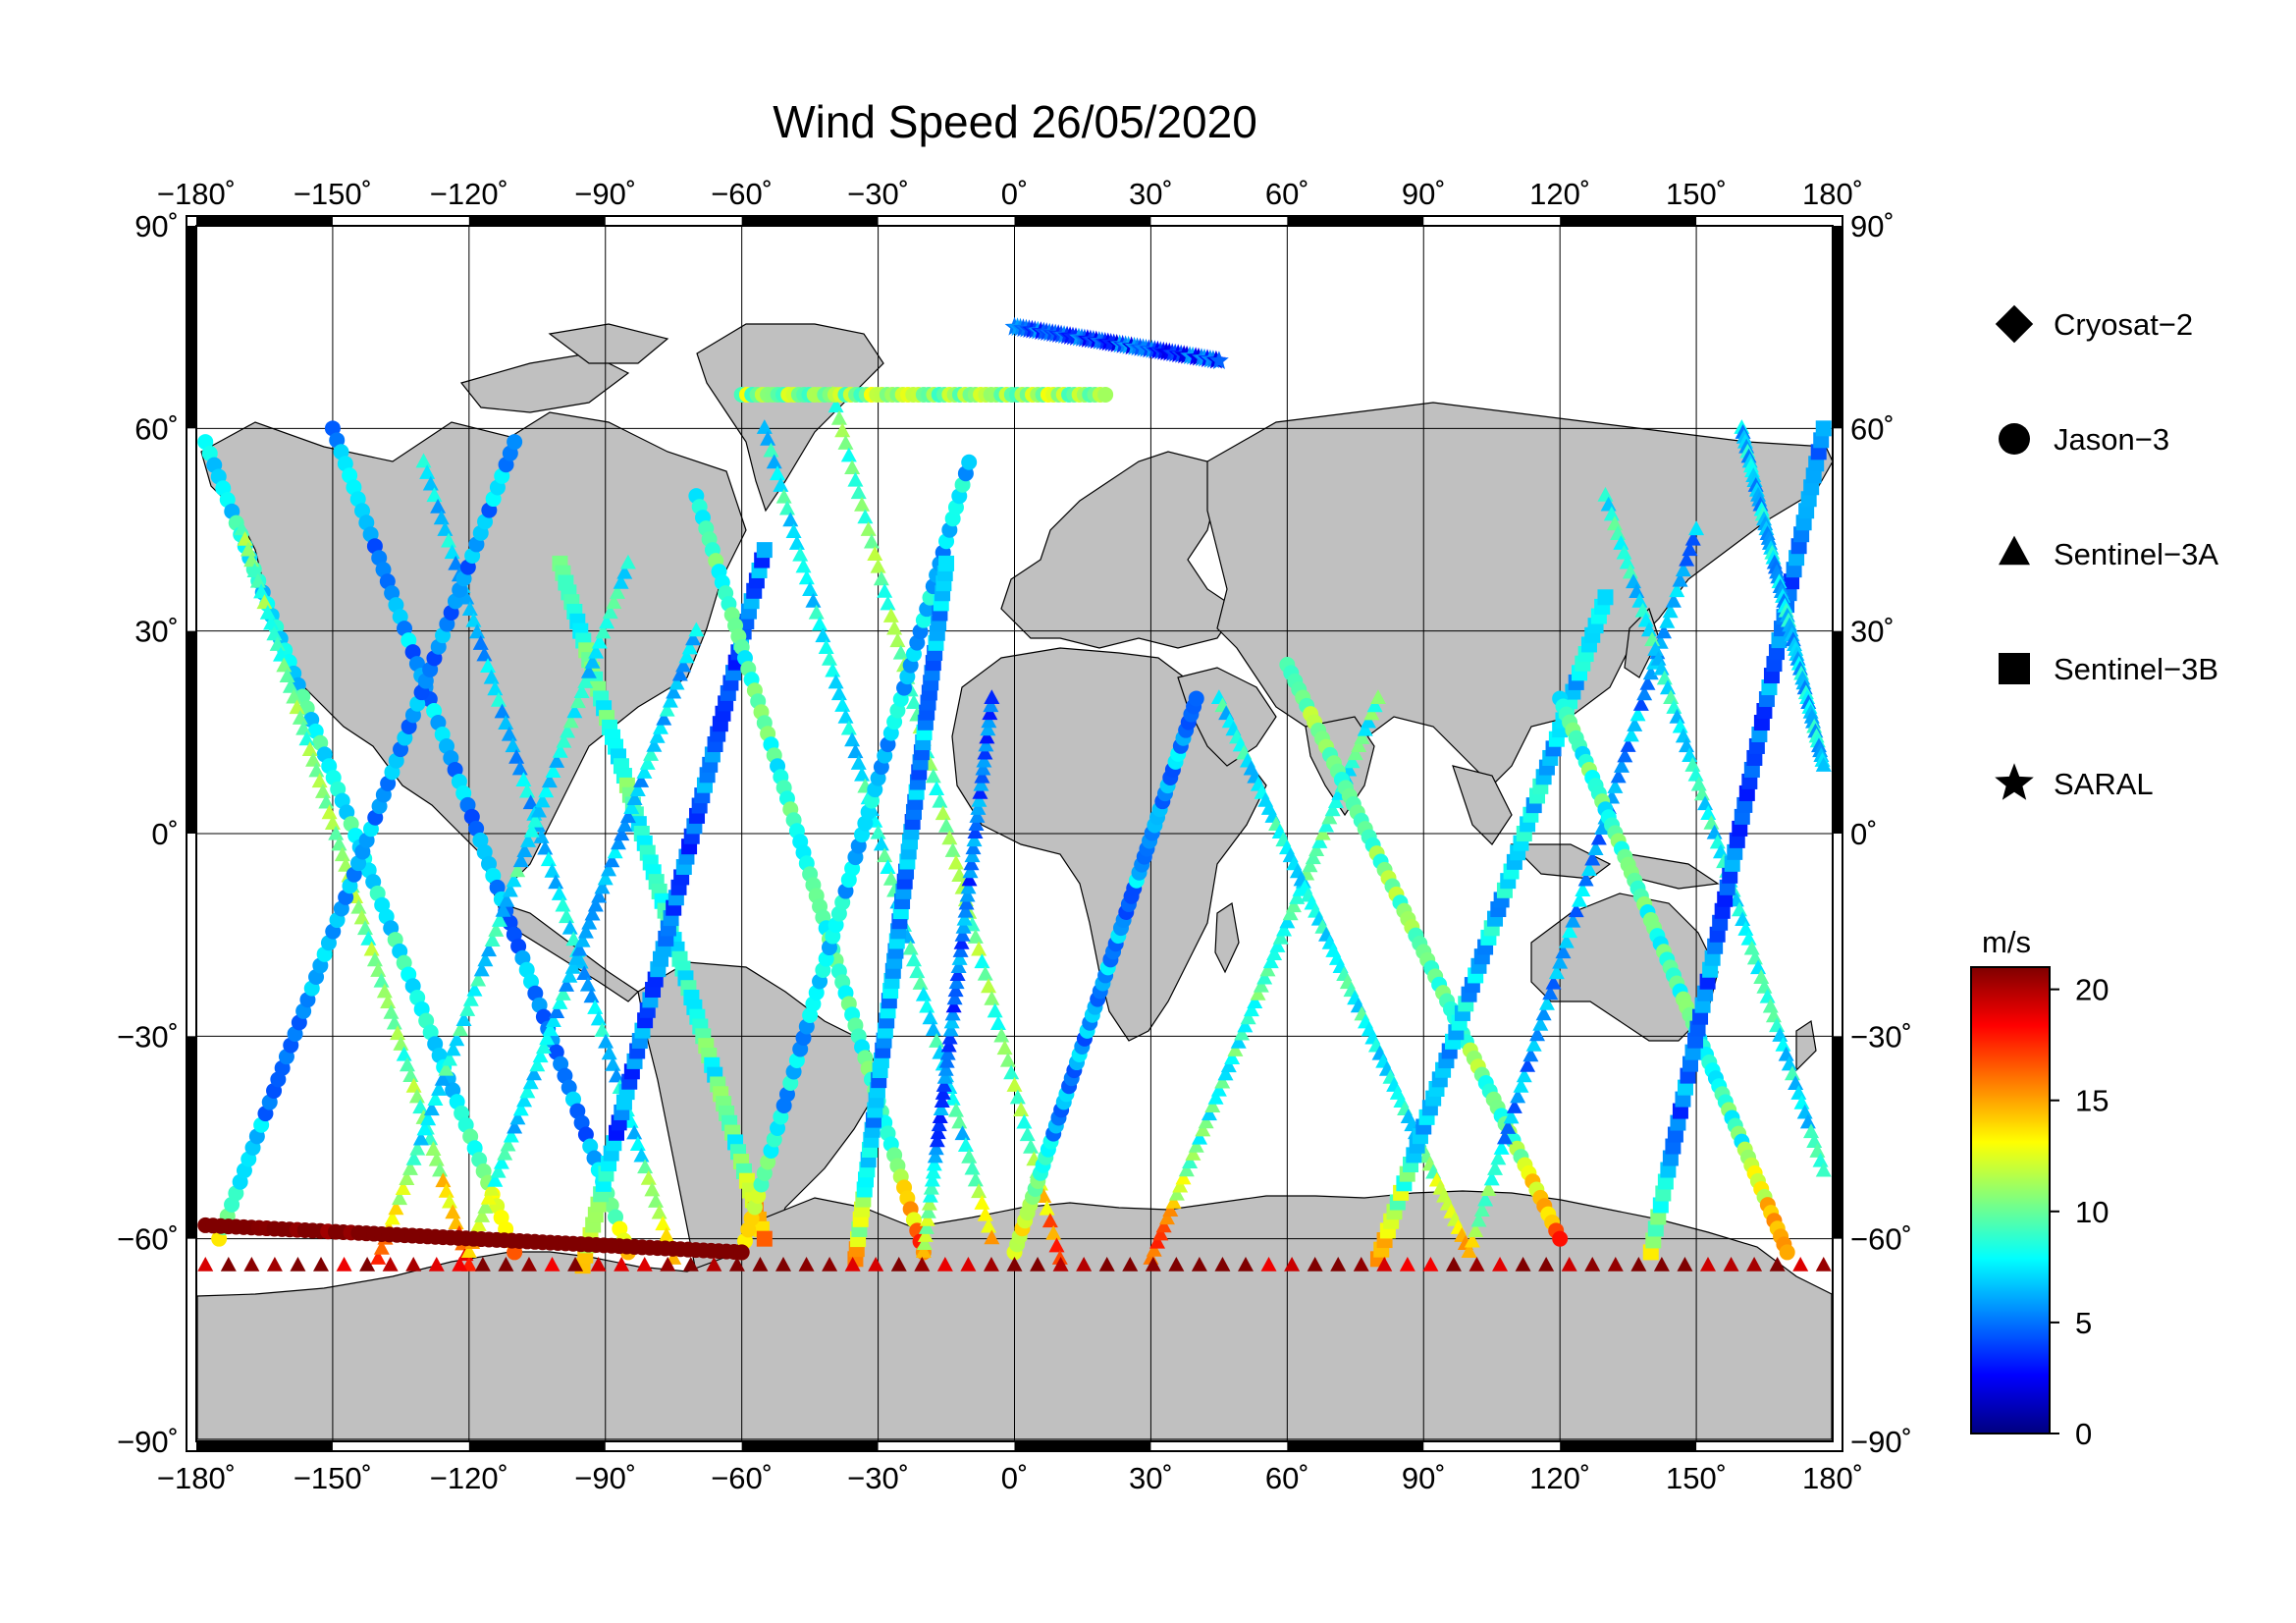 The height and width of the screenshot is (1623, 2296). I want to click on lat-label-right: 90˚, so click(1873, 226).